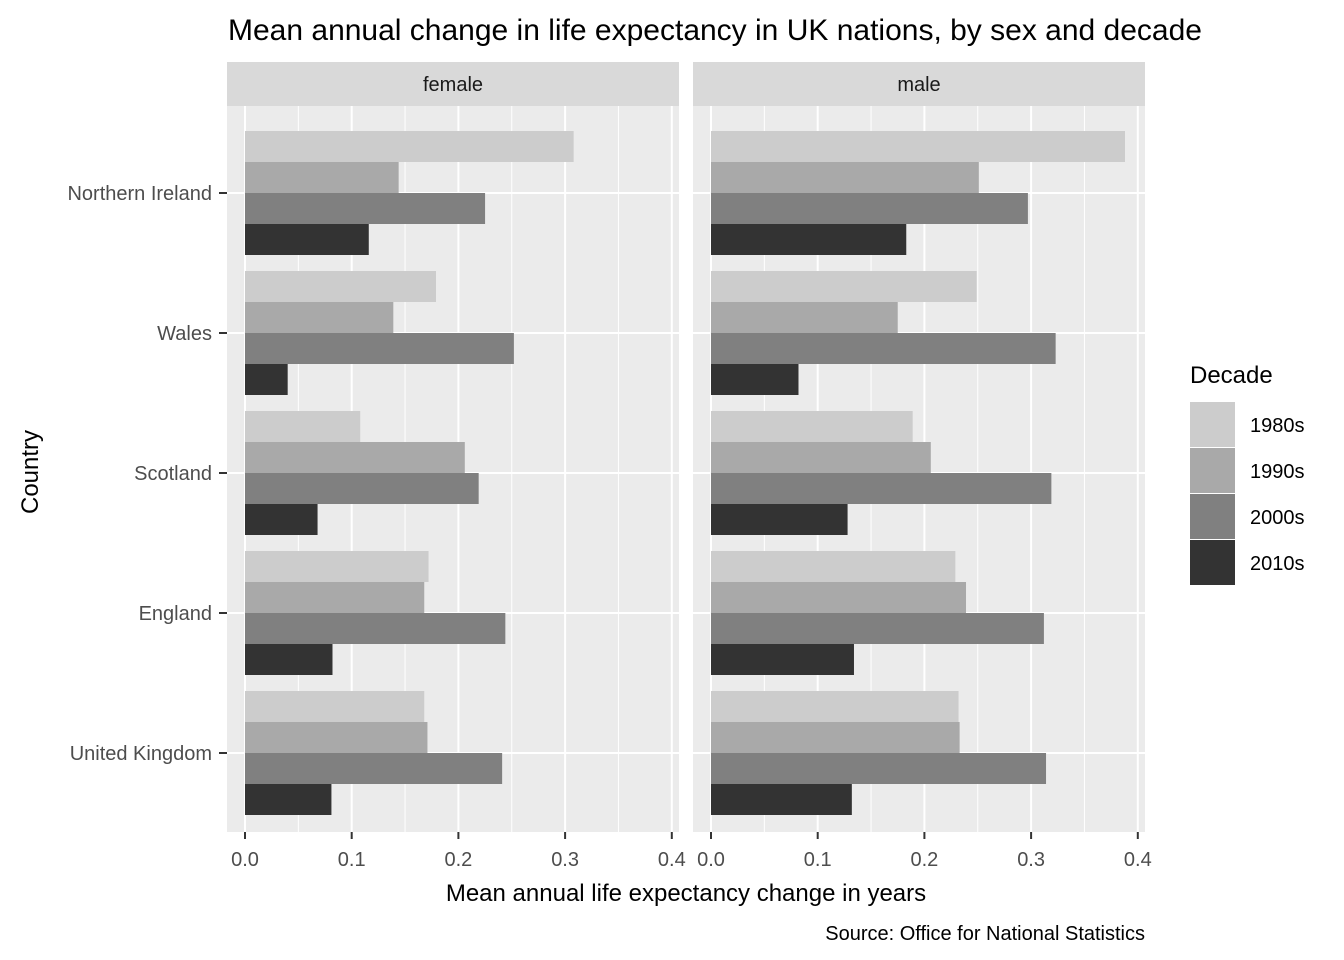 The image size is (1344, 960). Describe the element at coordinates (869, 208) in the screenshot. I see `bar-male-northern-ireland-2000s` at that location.